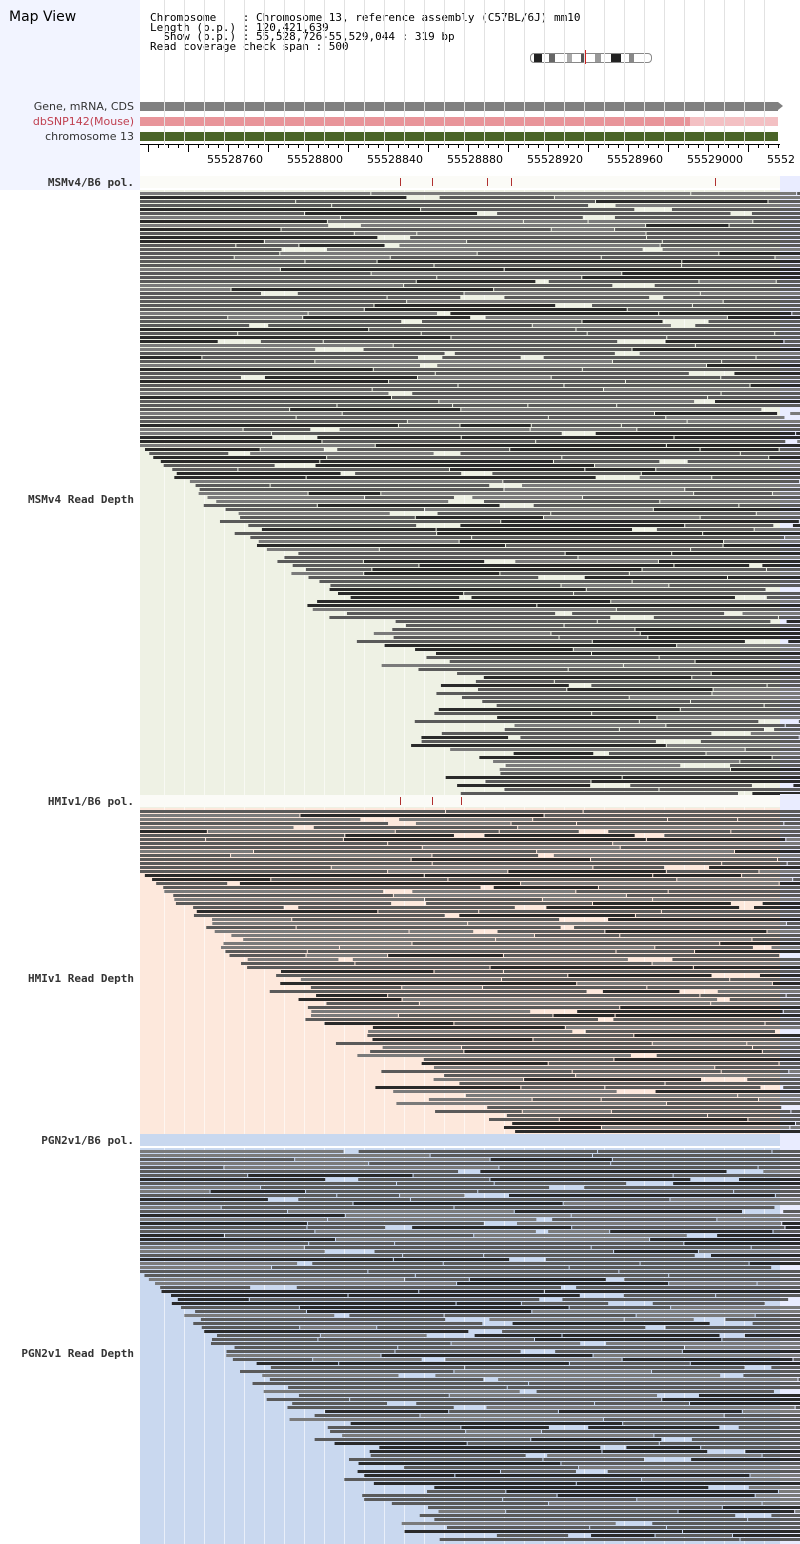 The height and width of the screenshot is (1544, 800). Describe the element at coordinates (591, 58) in the screenshot. I see `chromosome-ideogram` at that location.